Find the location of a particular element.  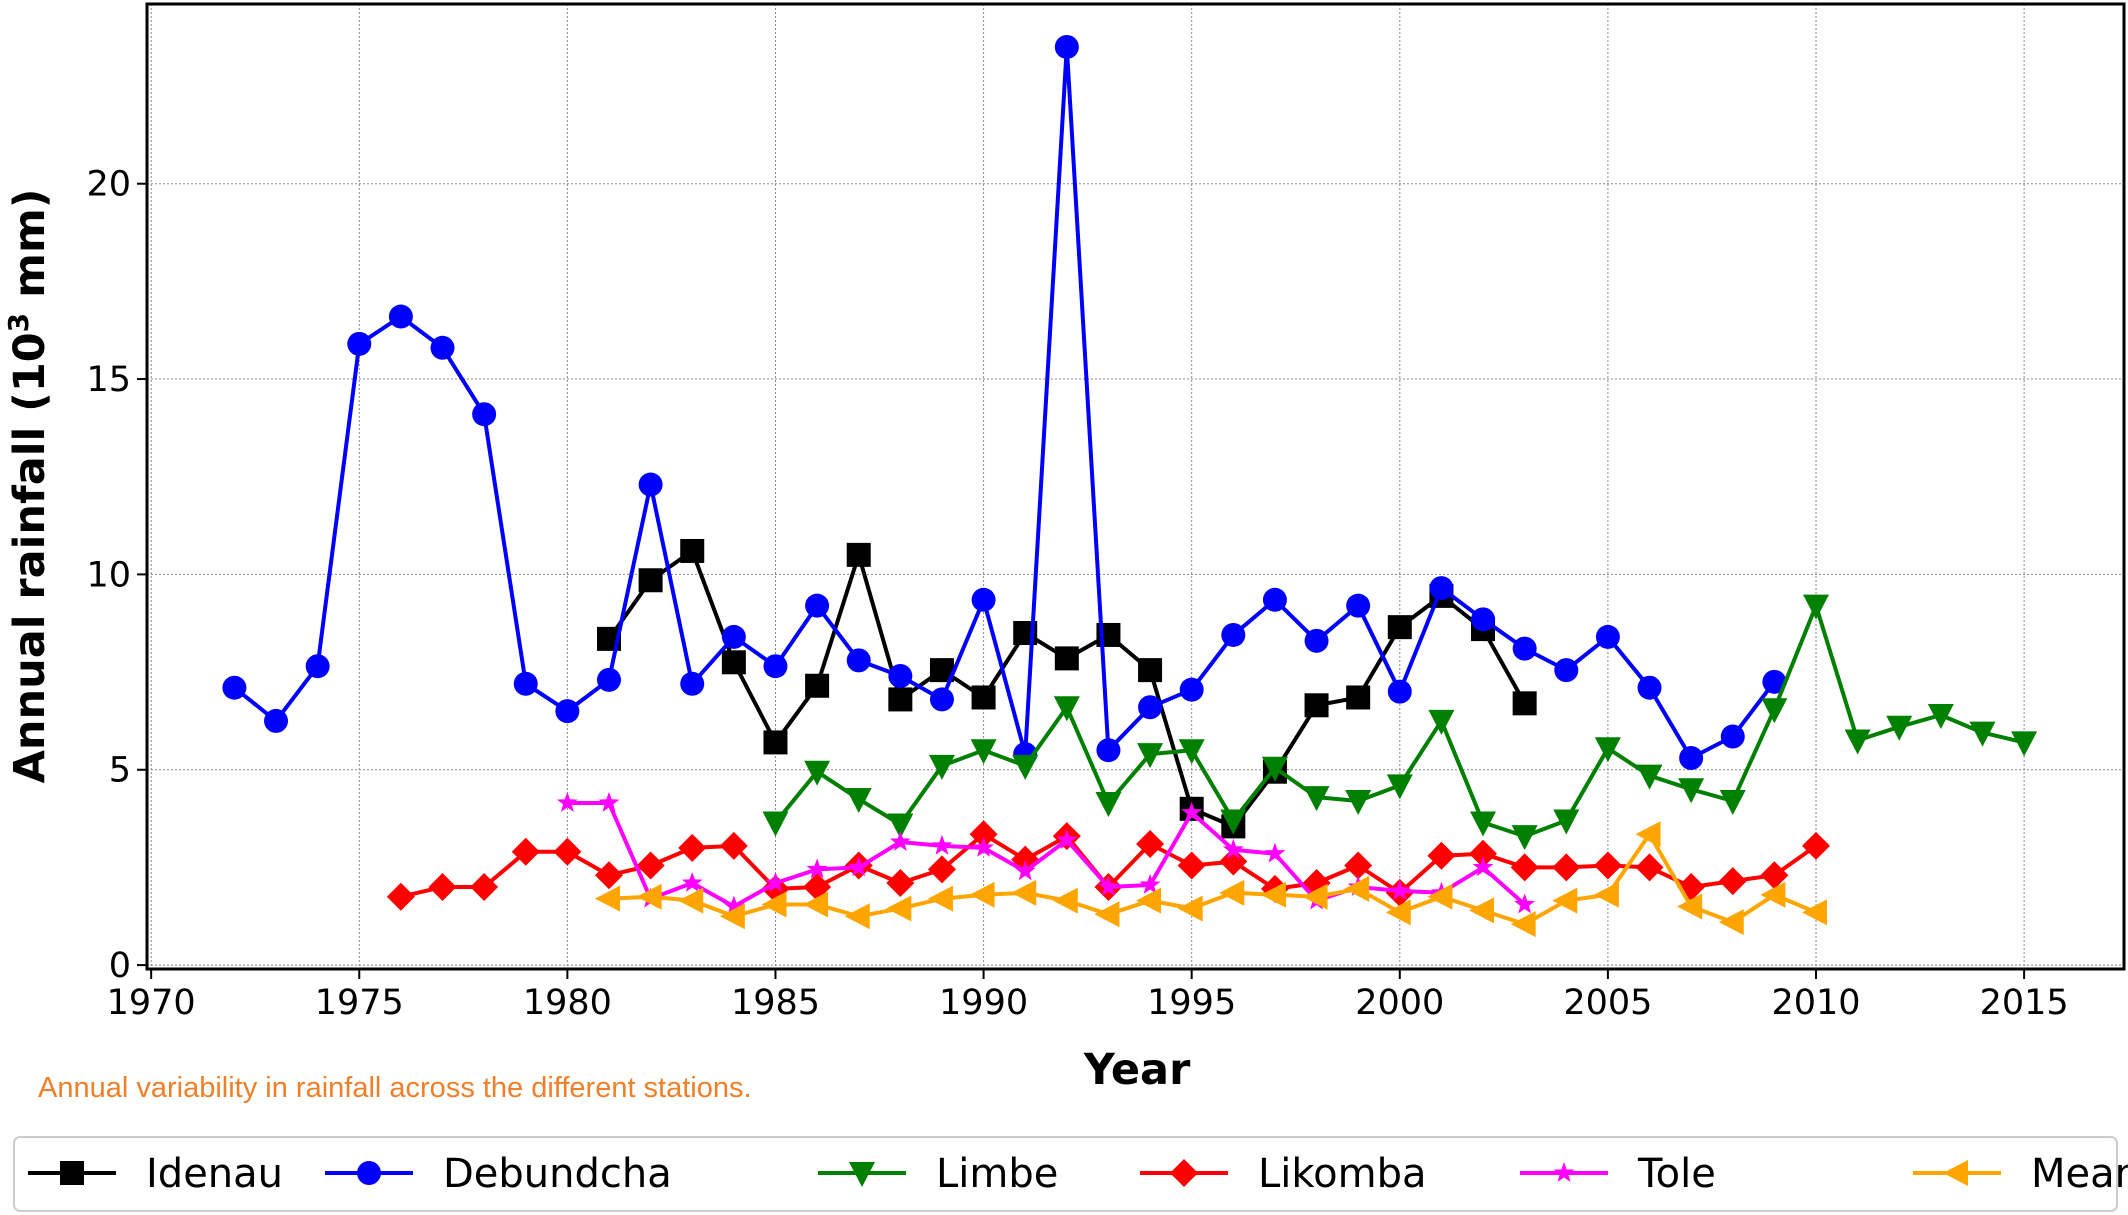

x-tick-label: 1980 is located at coordinates (567, 1003).